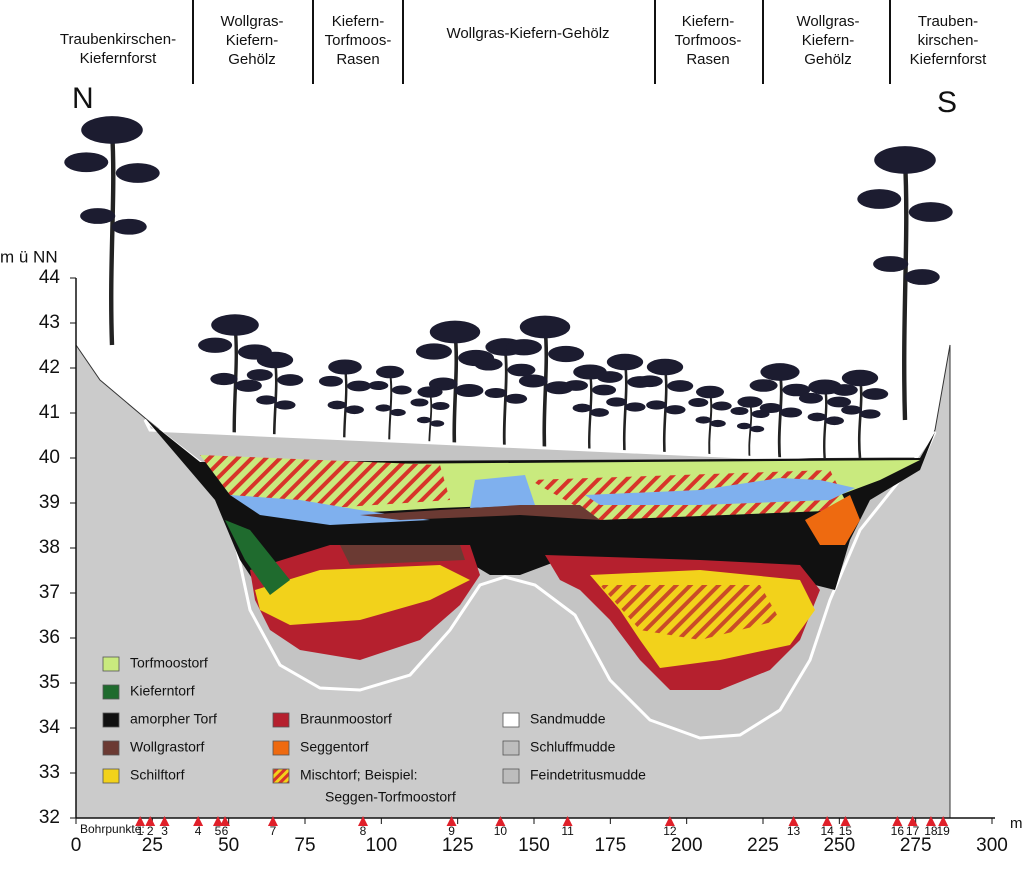 The height and width of the screenshot is (876, 1024). I want to click on zone-label: Kiefernforst, so click(949, 59).